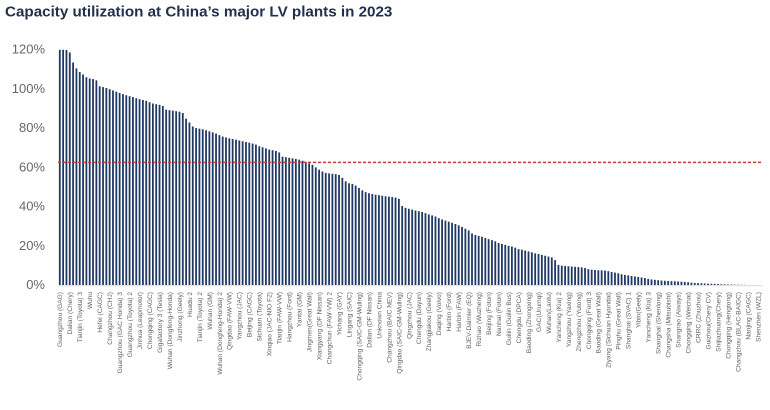  Describe the element at coordinates (220, 333) in the screenshot. I see `svg-text: Wuhan (Dongfeng-Honda) 2` at that location.